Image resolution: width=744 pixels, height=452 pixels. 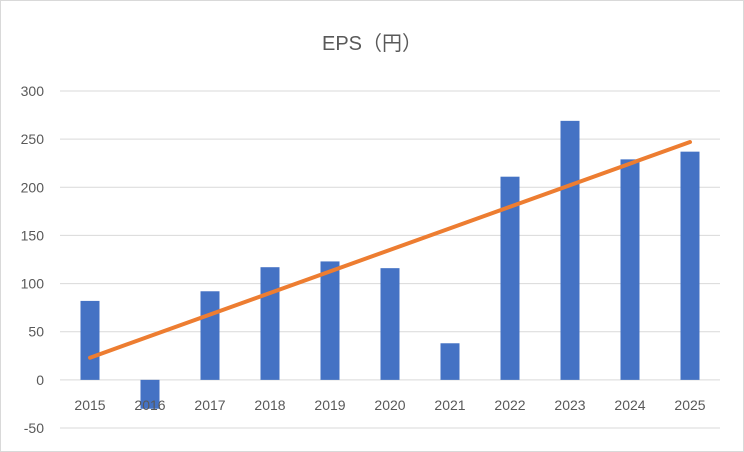 What do you see at coordinates (33, 259) in the screenshot?
I see `y-axis-tick-labels: -50 0 50 100 150 200 250 300` at bounding box center [33, 259].